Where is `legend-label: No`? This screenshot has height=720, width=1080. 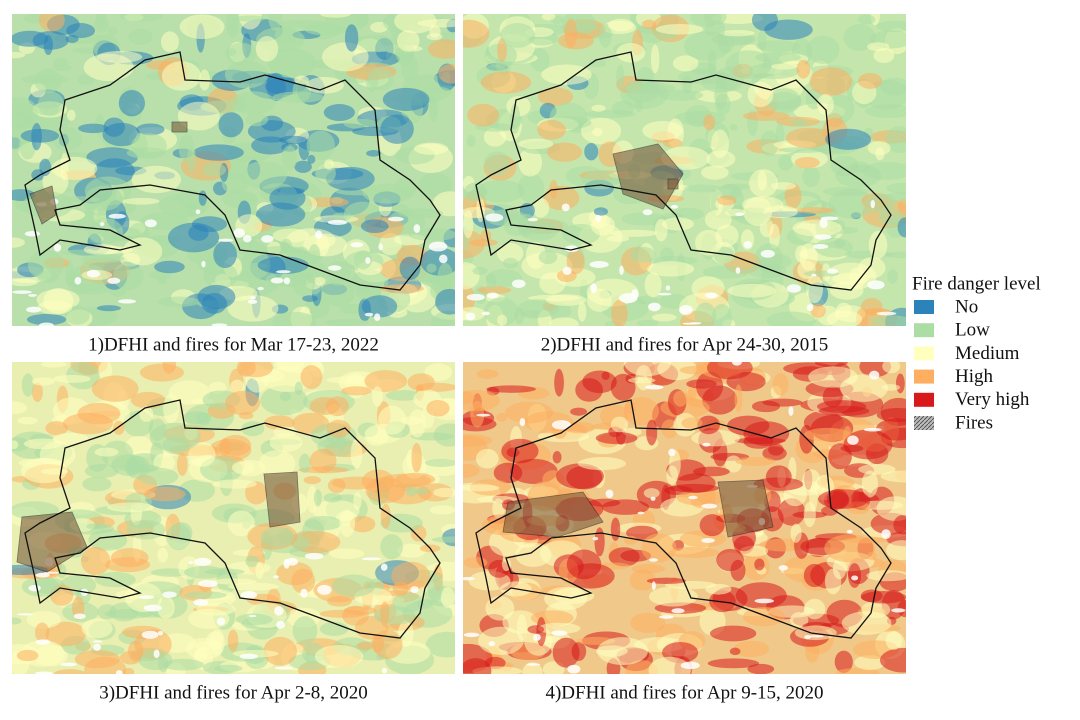
legend-label: No is located at coordinates (966, 306).